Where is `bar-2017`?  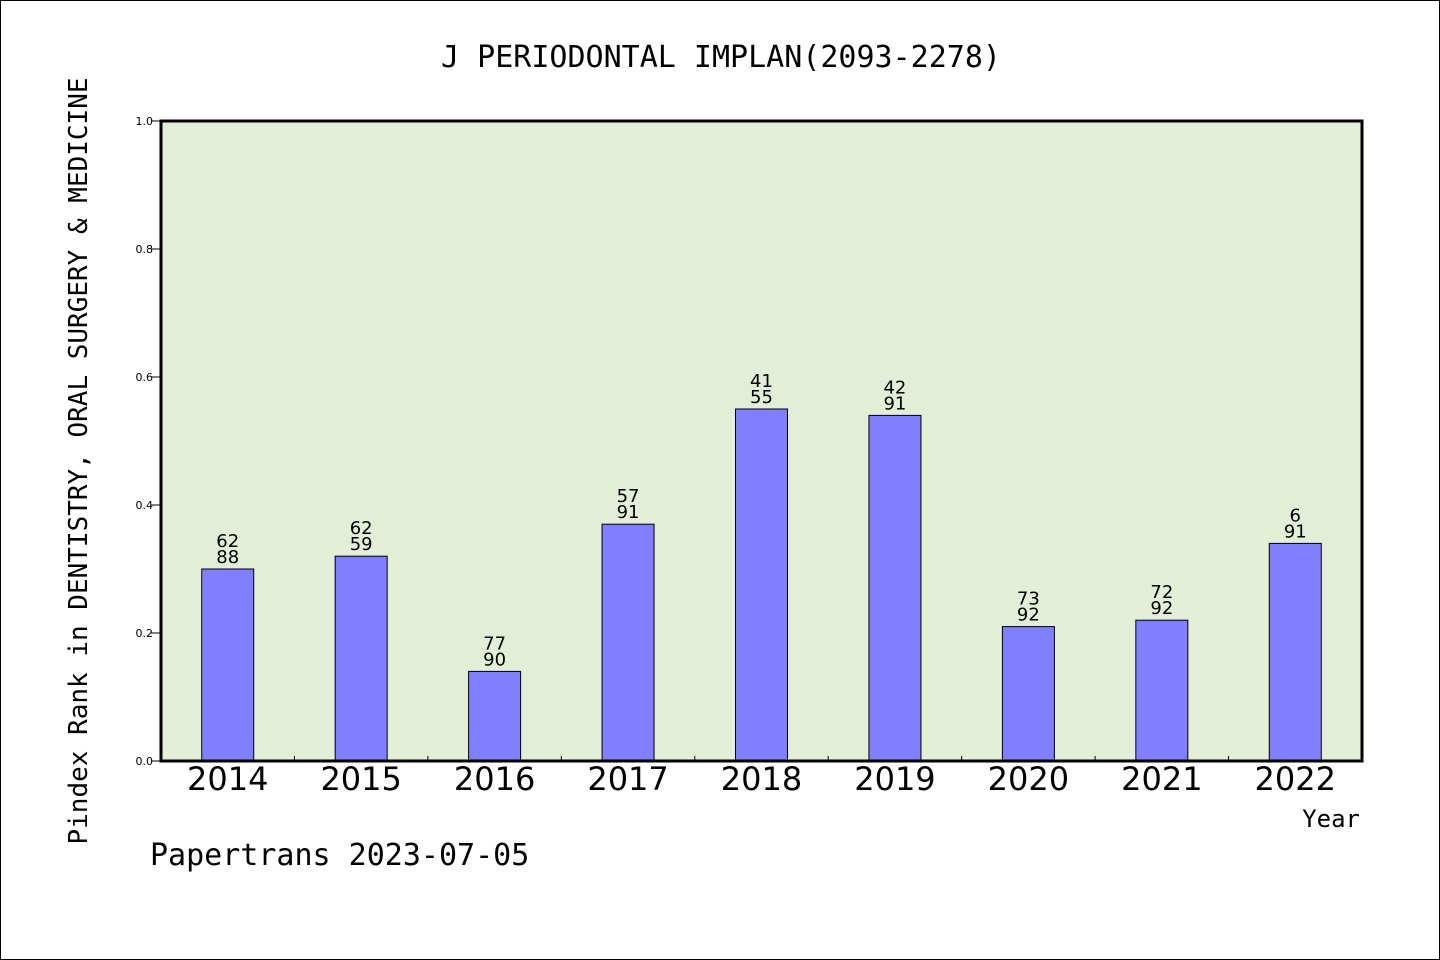 bar-2017 is located at coordinates (628, 642).